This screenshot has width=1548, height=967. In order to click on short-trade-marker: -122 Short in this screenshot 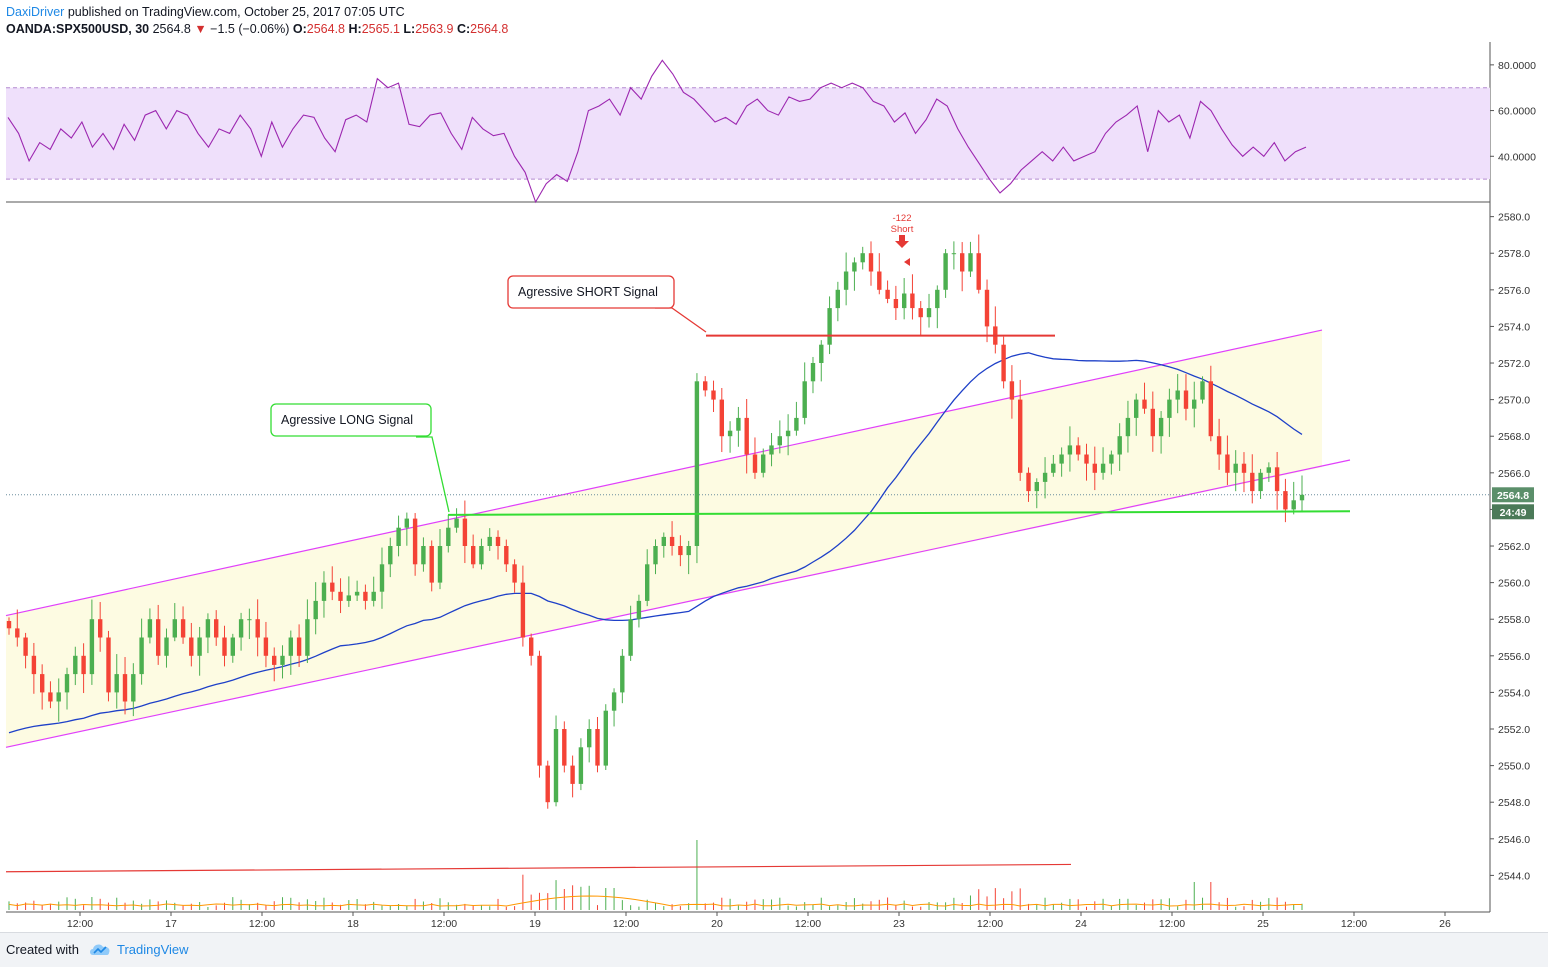, I will do `click(902, 239)`.